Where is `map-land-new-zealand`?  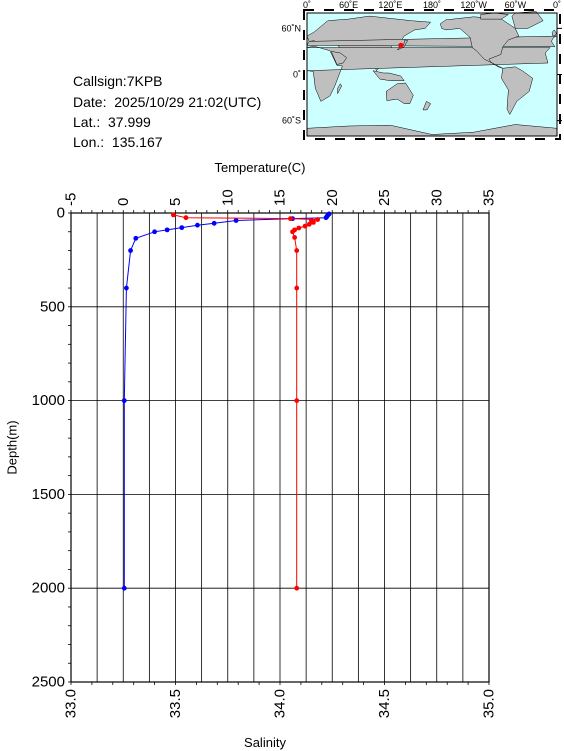
map-land-new-zealand is located at coordinates (426, 106).